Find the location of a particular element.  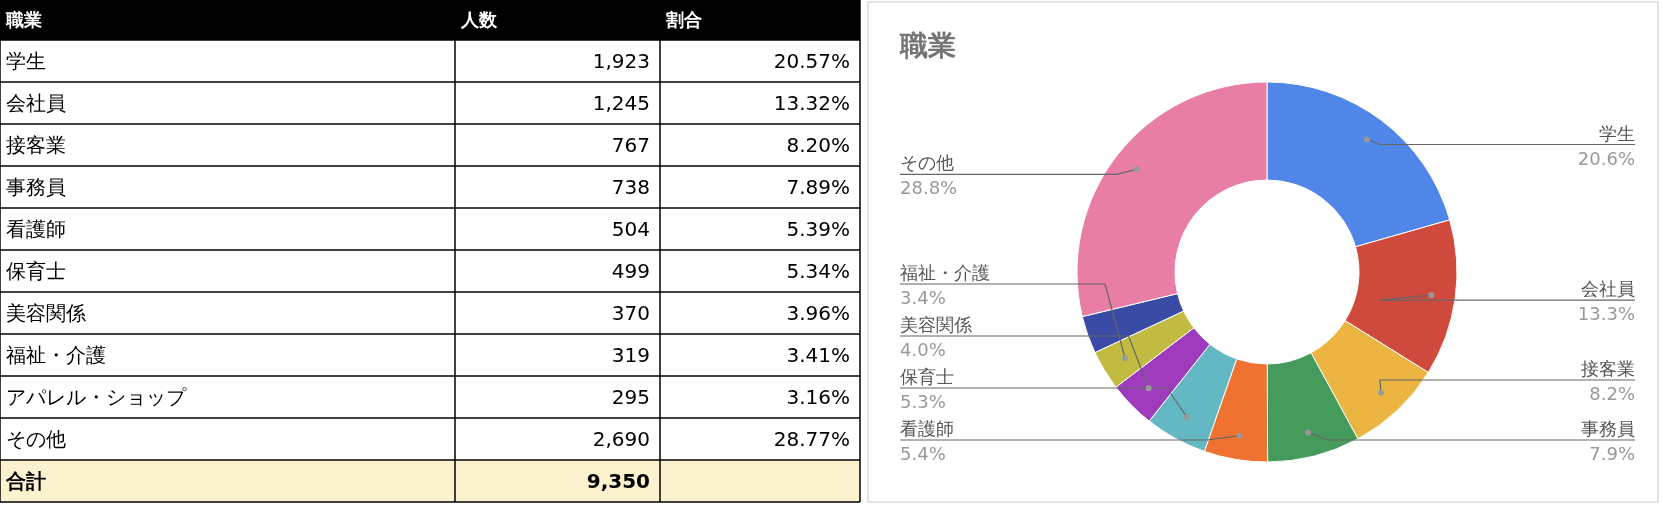

slice-label: 美容関係 is located at coordinates (936, 324).